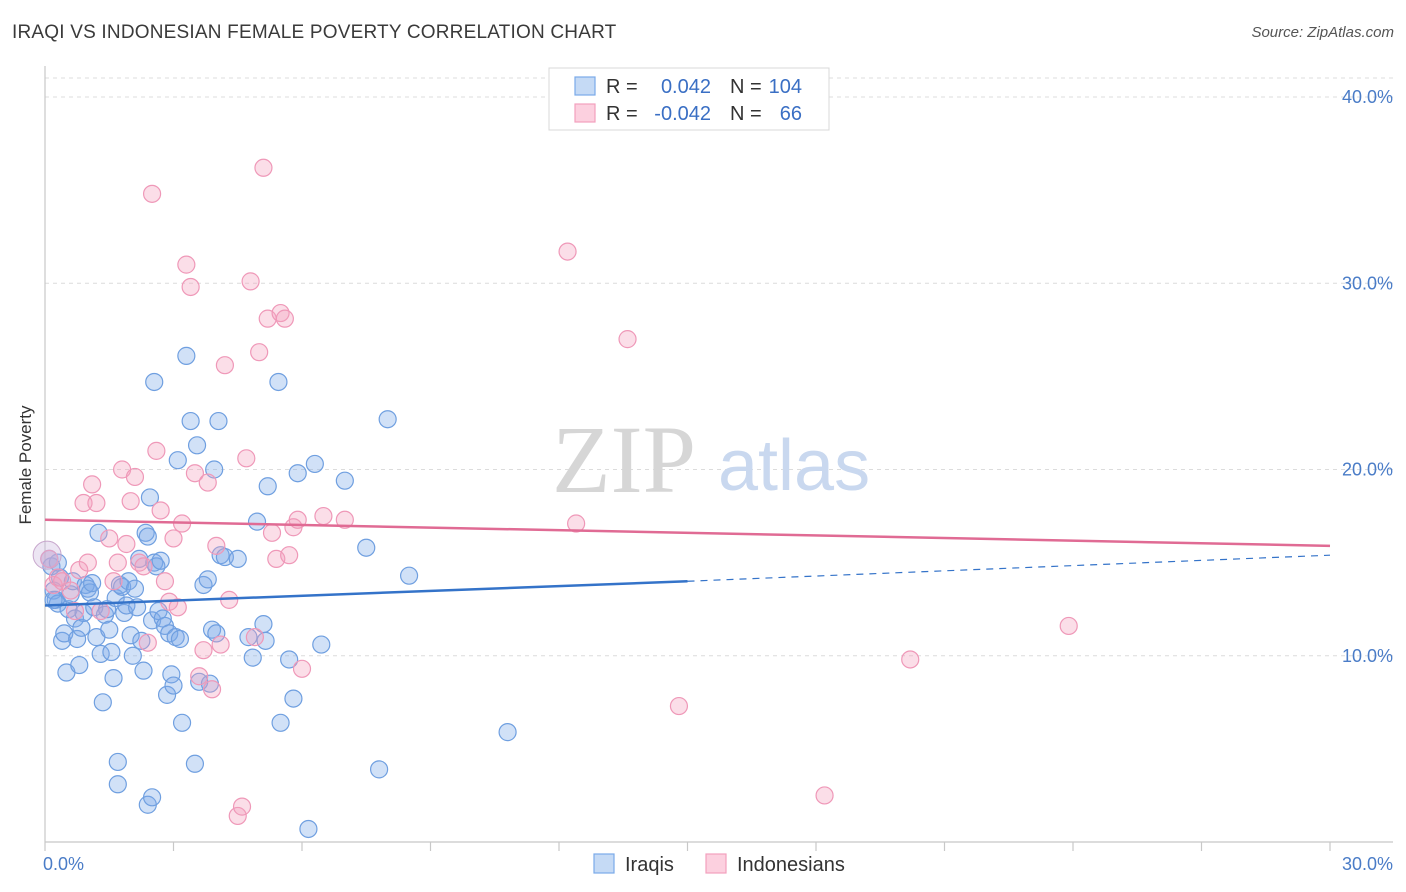 This screenshot has width=1406, height=892. Describe the element at coordinates (686, 87) in the screenshot. I see `iraqis-r-value: 0.042` at that location.